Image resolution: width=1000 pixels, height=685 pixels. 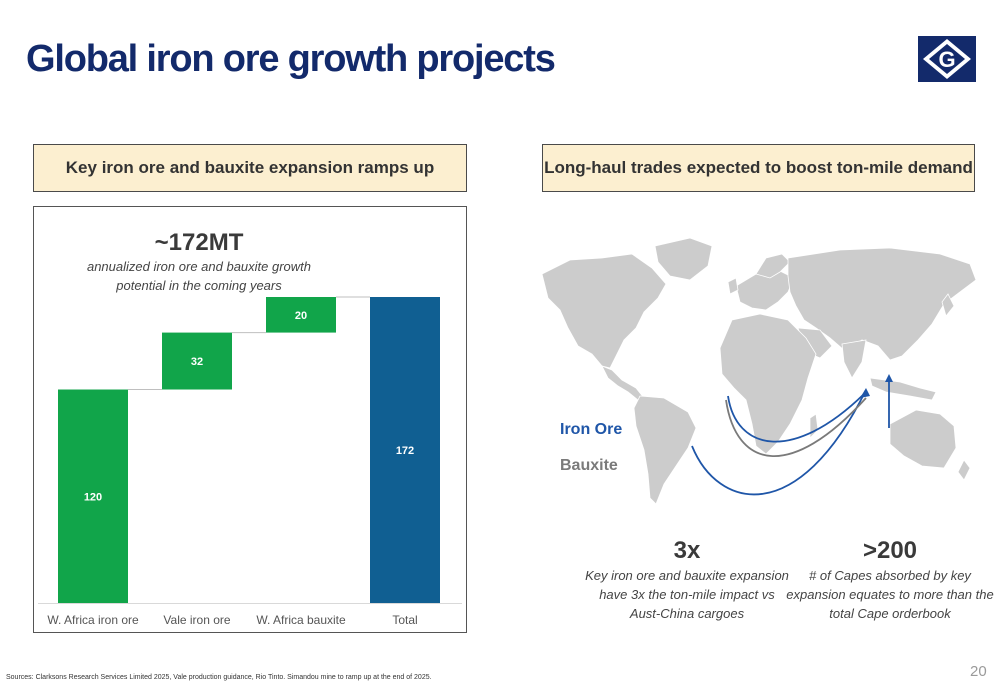 I want to click on stat-3x-line3: Aust-China cargoes, so click(x=687, y=613).